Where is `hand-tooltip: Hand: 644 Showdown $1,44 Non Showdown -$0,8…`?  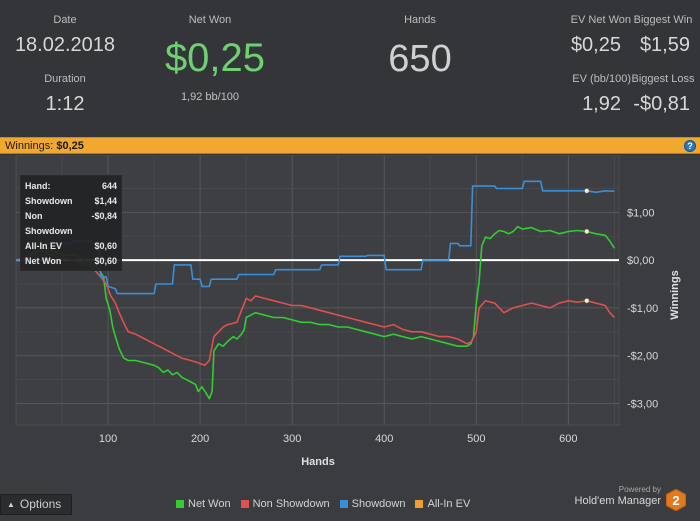
hand-tooltip: Hand: 644 Showdown $1,44 Non Showdown -$0,8… is located at coordinates (71, 223).